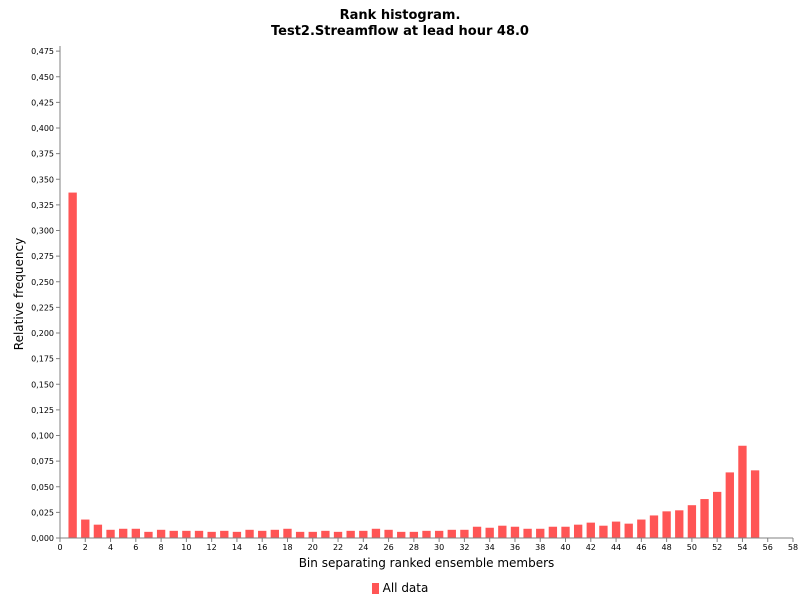 The width and height of the screenshot is (800, 600). Describe the element at coordinates (42, 384) in the screenshot. I see `y-tick-label: 0,150` at that location.